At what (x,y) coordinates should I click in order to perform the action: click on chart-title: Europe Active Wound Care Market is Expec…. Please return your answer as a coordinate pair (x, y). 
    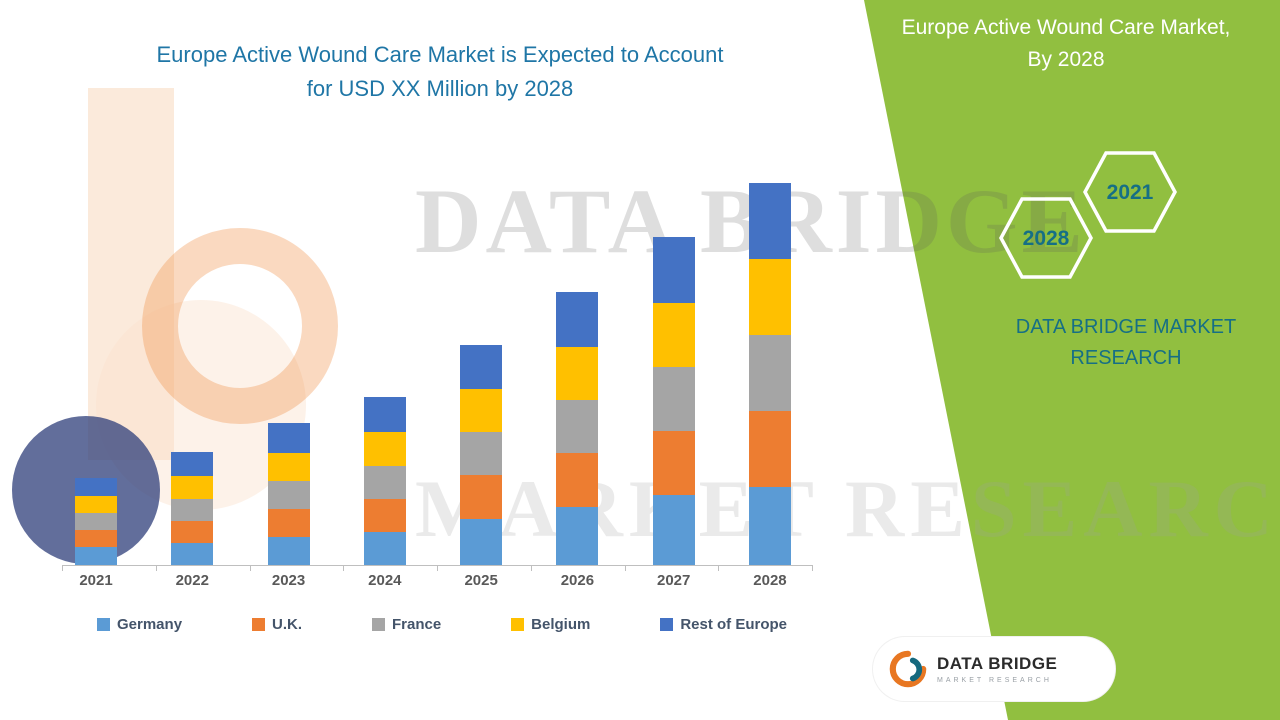
    Looking at the image, I should click on (440, 72).